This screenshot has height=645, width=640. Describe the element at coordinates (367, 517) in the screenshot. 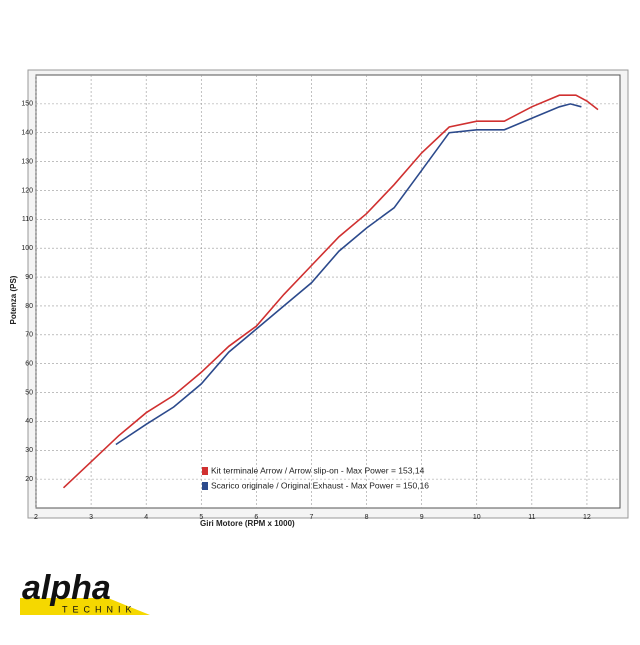

I see `x-tick-label: 8` at that location.